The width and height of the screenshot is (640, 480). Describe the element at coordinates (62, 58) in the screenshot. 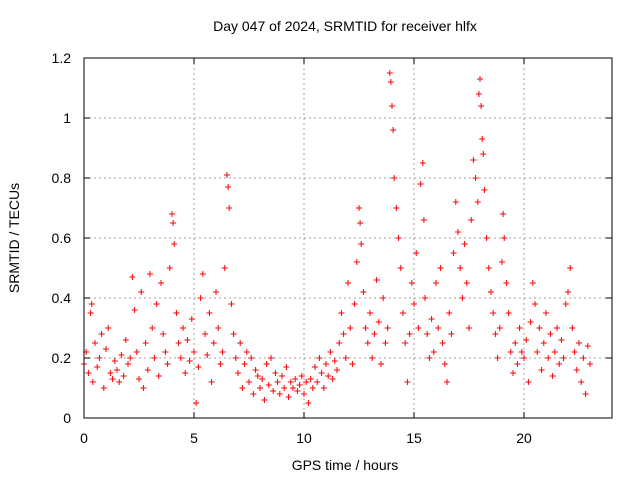

I see `y-tick-label: 1.2` at that location.